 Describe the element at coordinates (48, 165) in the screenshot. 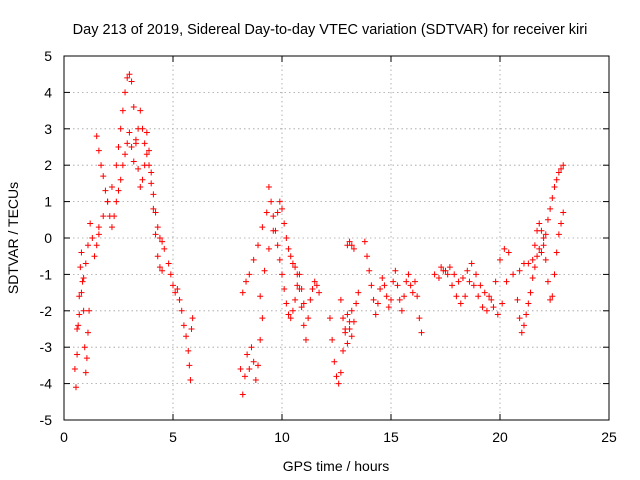

I see `y-tick-label: 2` at that location.